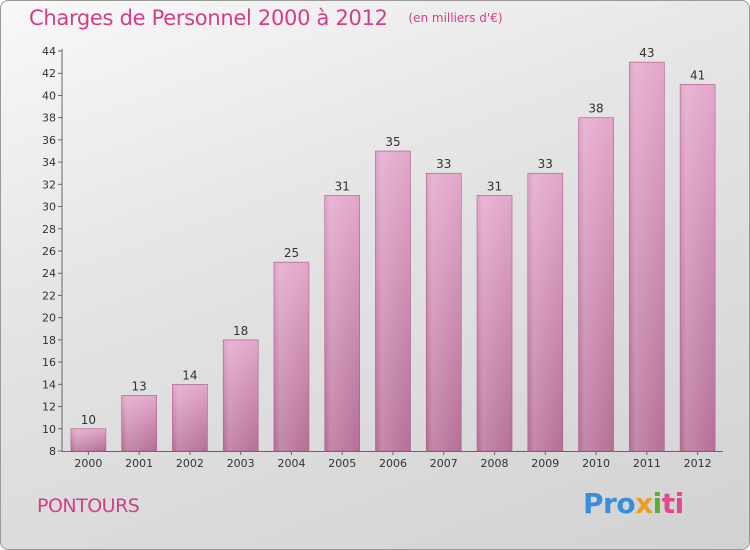 This screenshot has height=550, width=750. What do you see at coordinates (455, 18) in the screenshot?
I see `chart-unit-text: (en milliers d'€)` at bounding box center [455, 18].